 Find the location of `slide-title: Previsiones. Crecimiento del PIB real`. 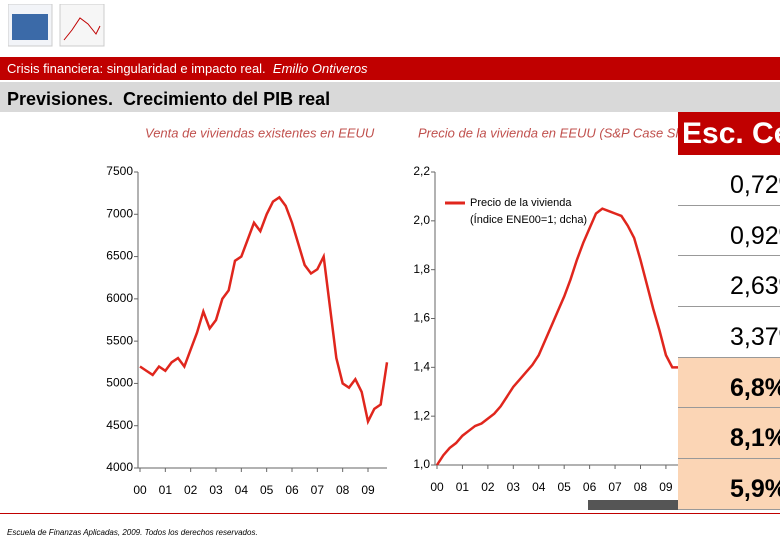

slide-title: Previsiones. Crecimiento del PIB real is located at coordinates (390, 97).